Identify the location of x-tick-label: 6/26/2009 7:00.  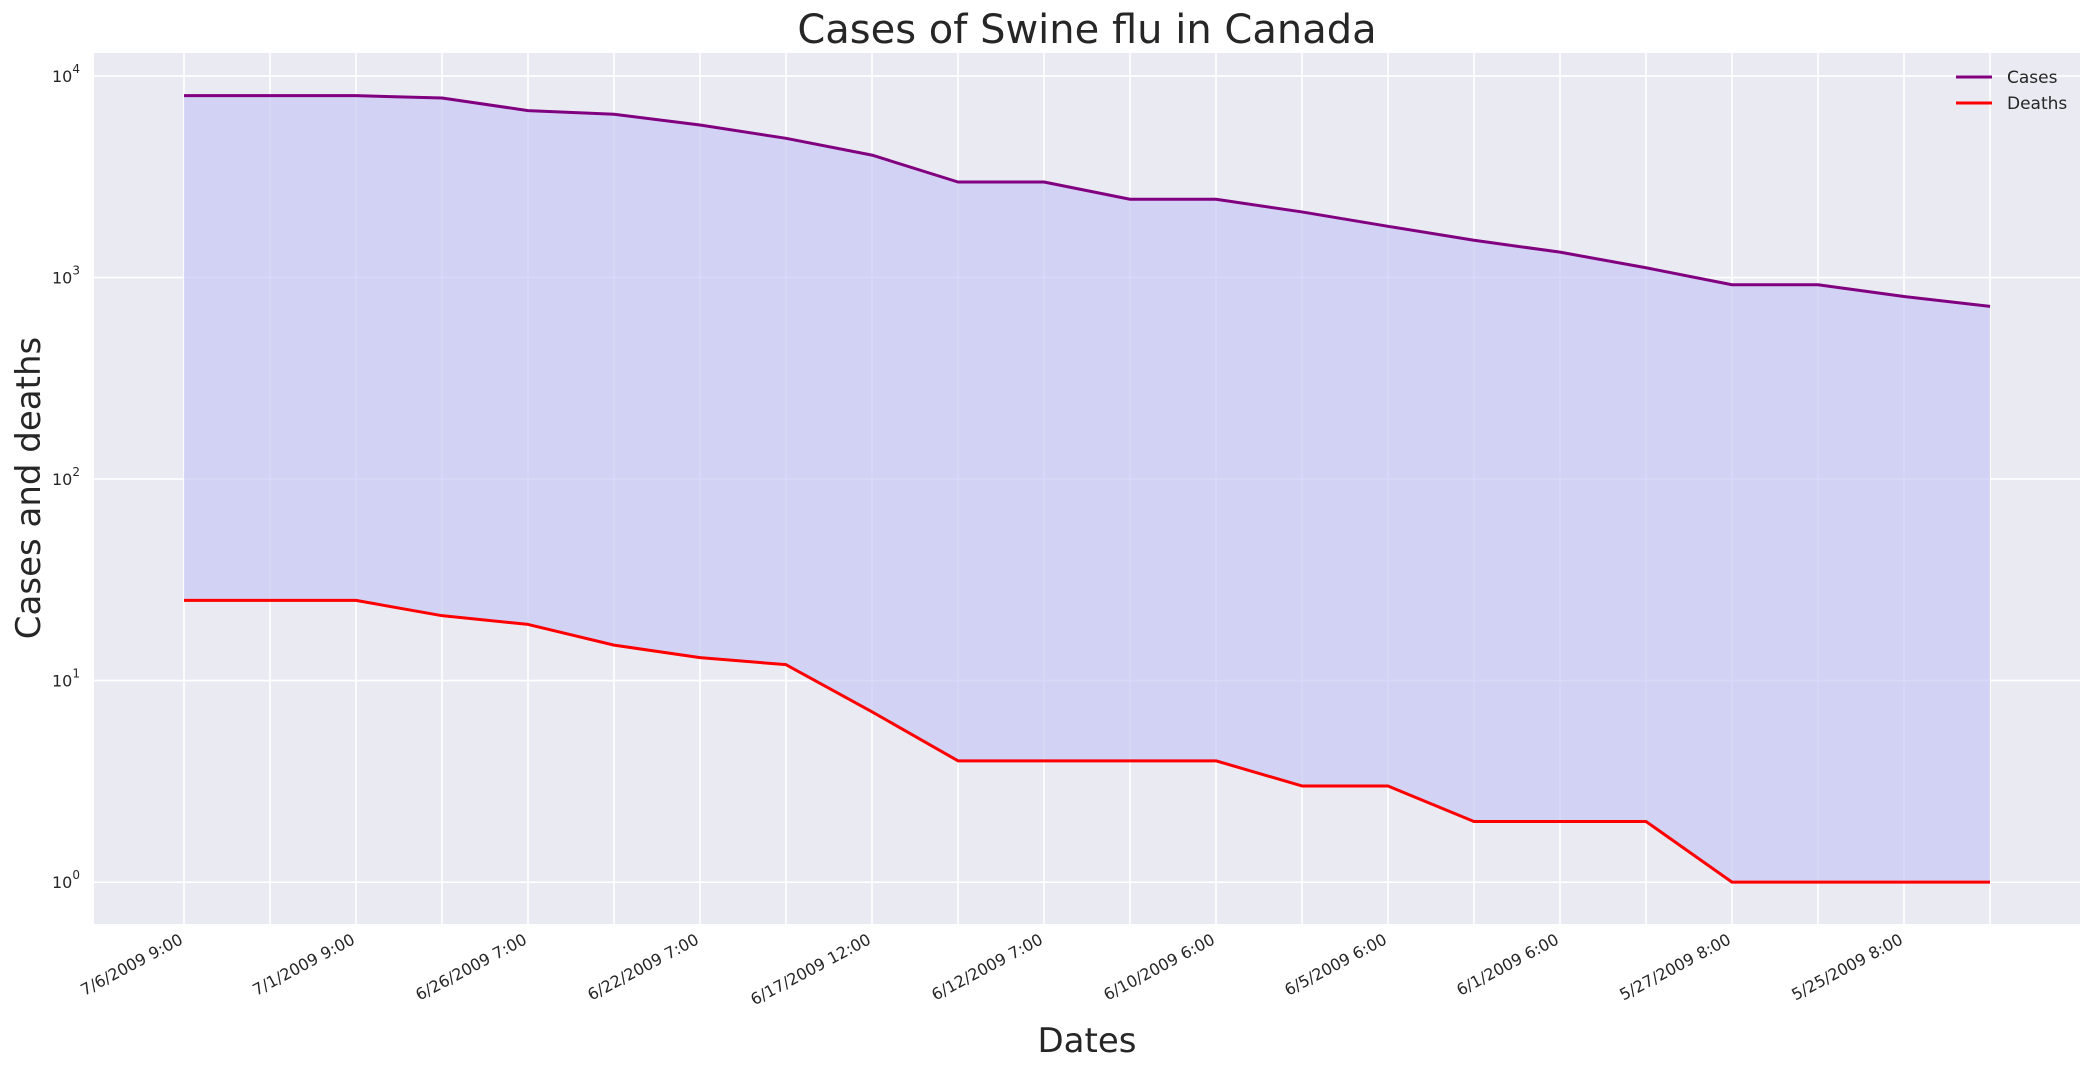
(471, 967).